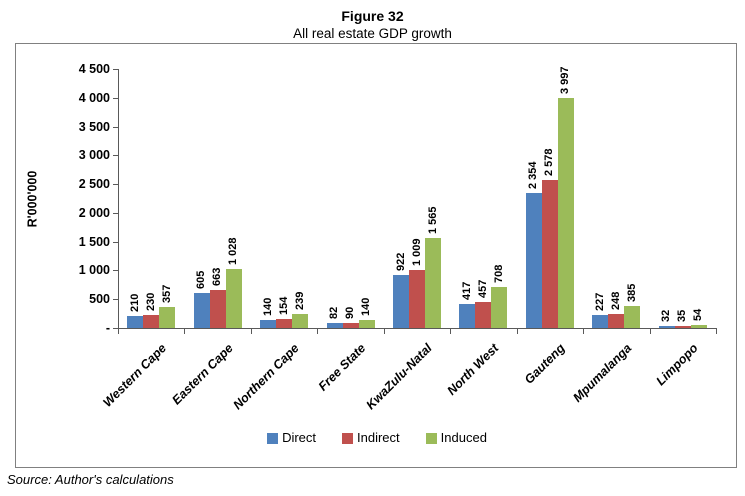  I want to click on y-tick-label: 1 500, so click(94, 241).